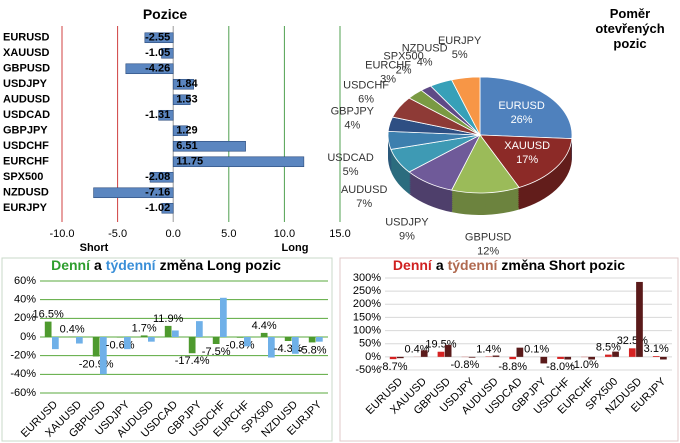 The height and width of the screenshot is (443, 680). Describe the element at coordinates (23, 177) in the screenshot. I see `category-label: SPX500` at that location.